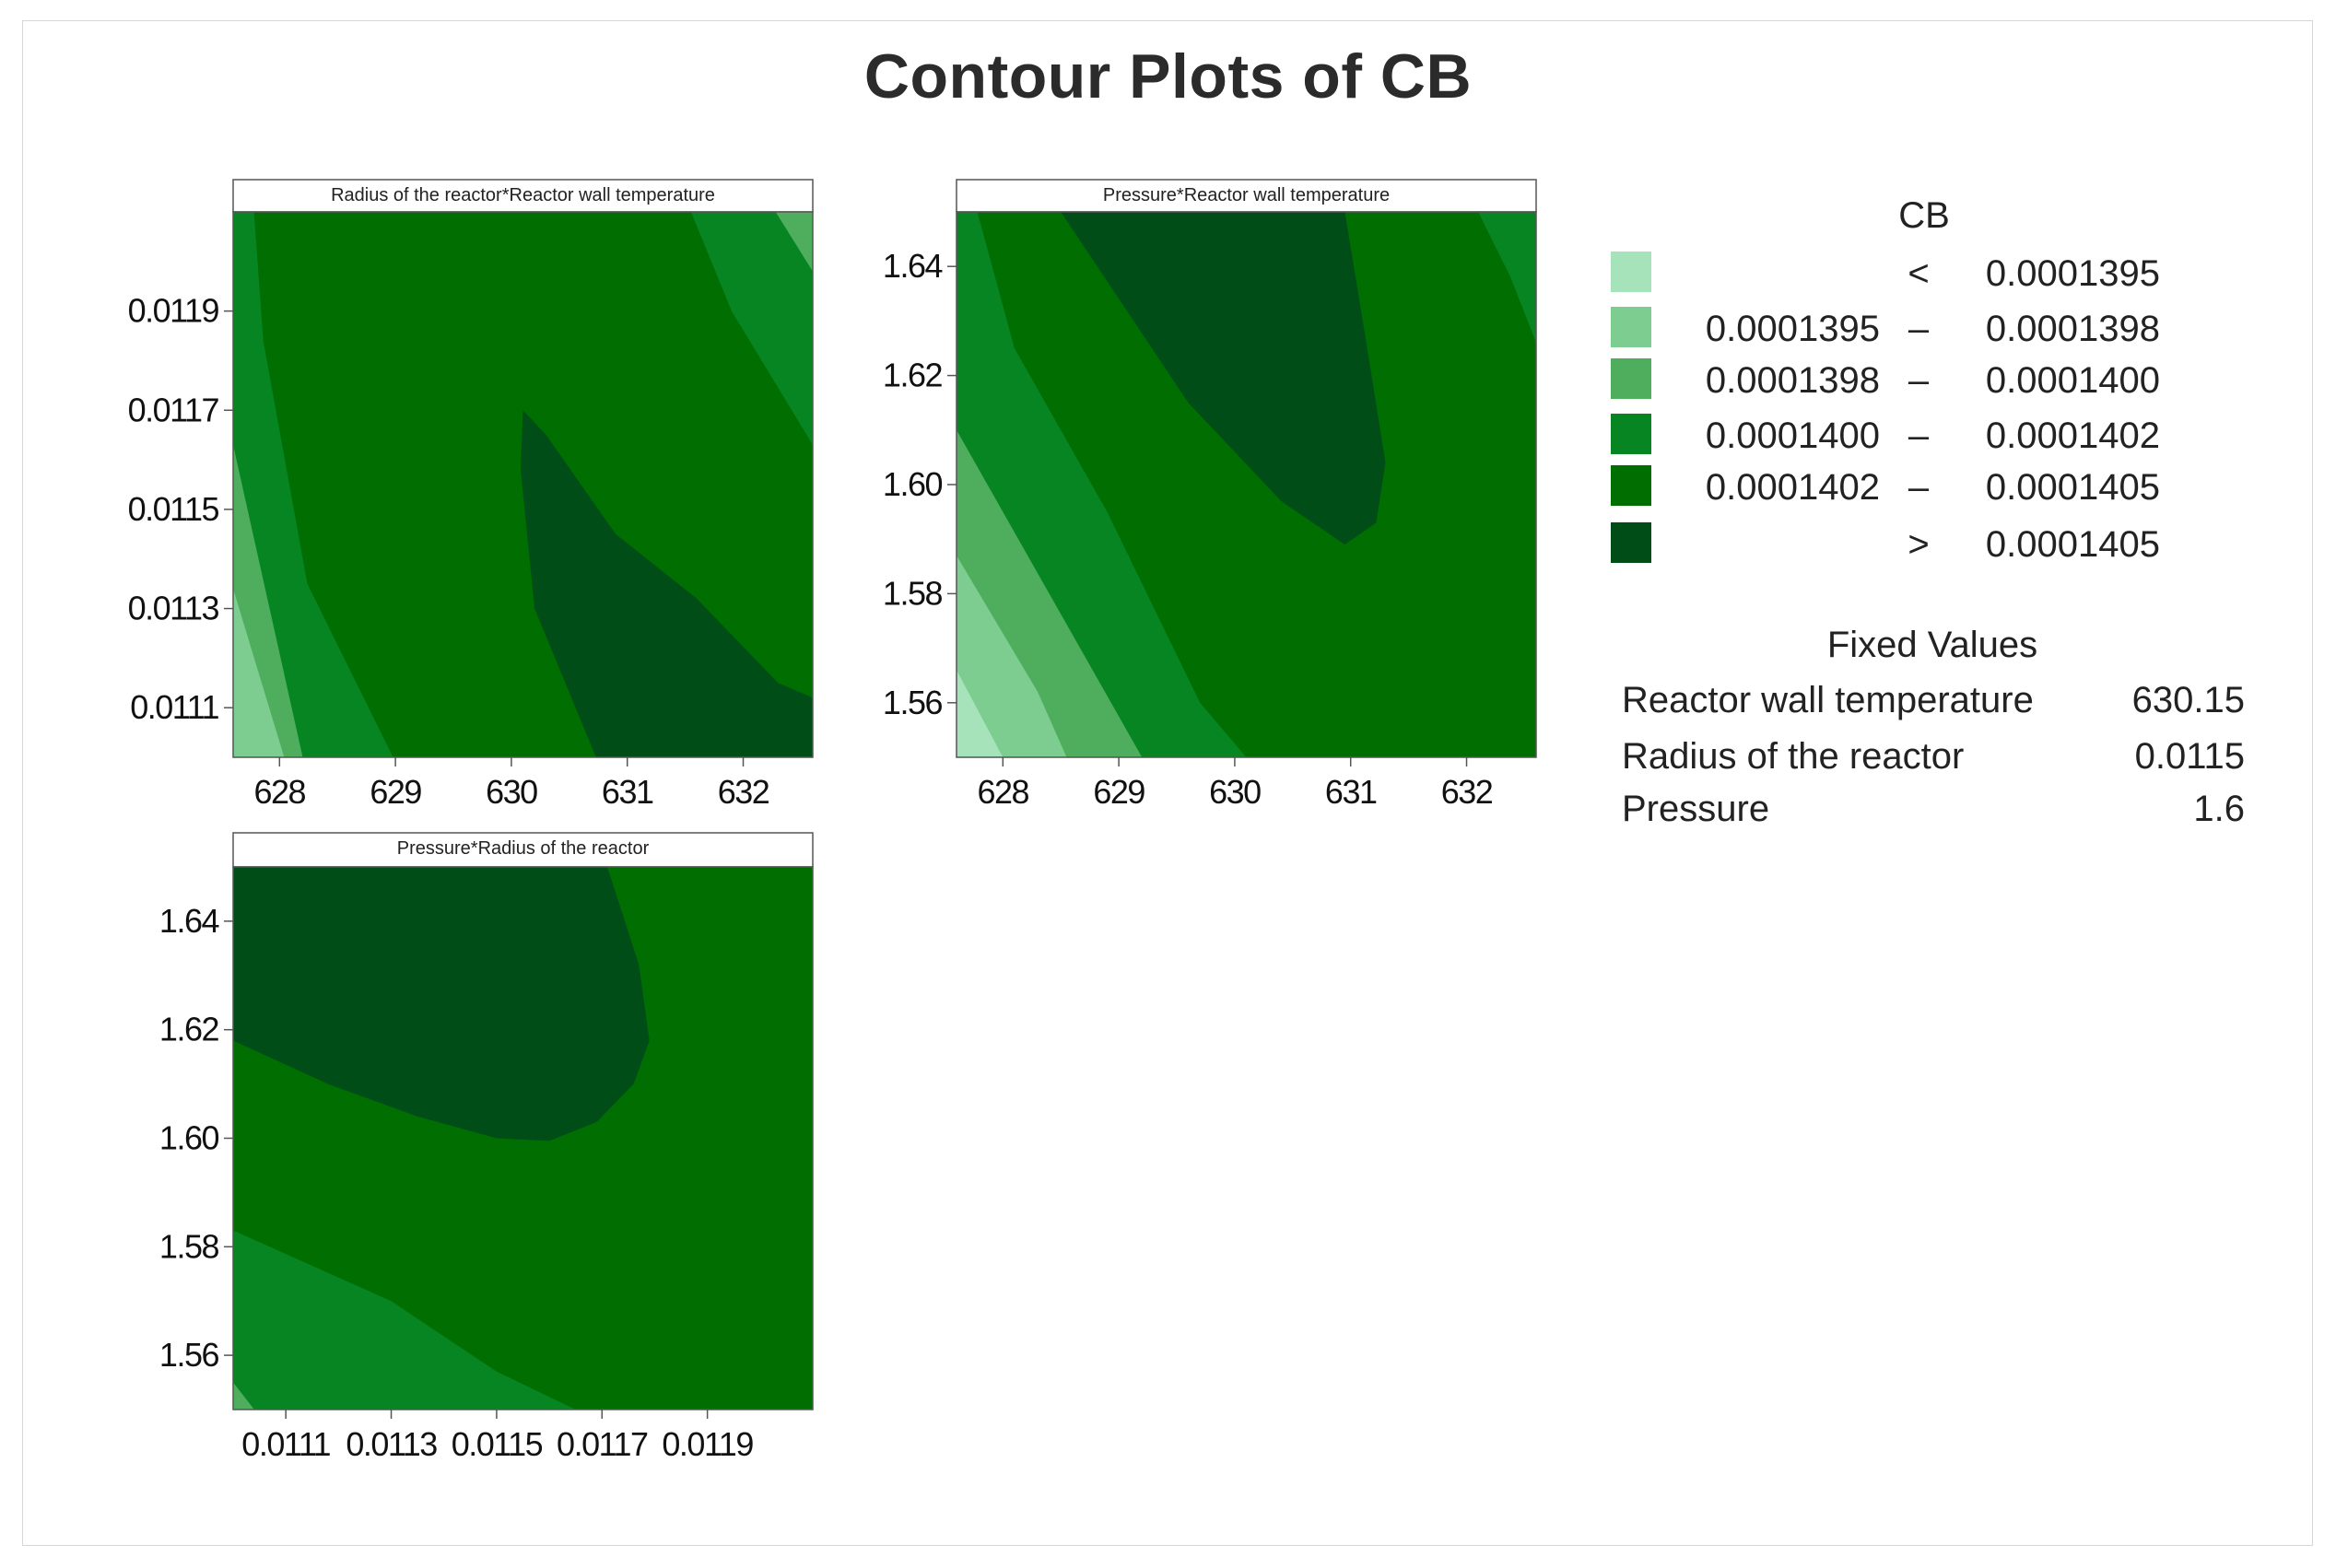 This screenshot has height=1568, width=2336. I want to click on panel-title: Pressure*Radius of the reactor, so click(523, 849).